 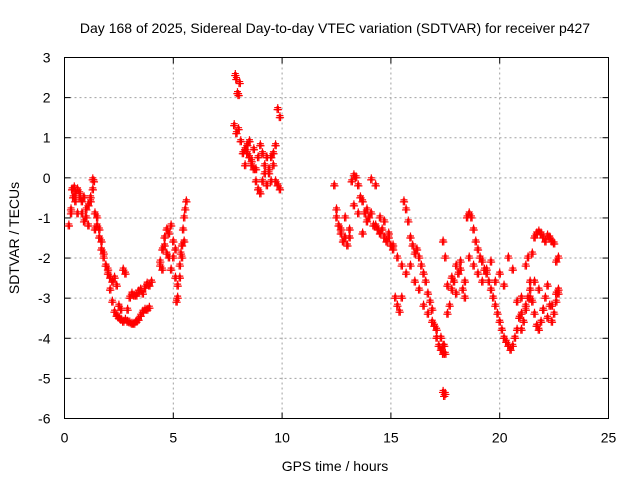 I want to click on x-tick-label: 15, so click(x=391, y=438).